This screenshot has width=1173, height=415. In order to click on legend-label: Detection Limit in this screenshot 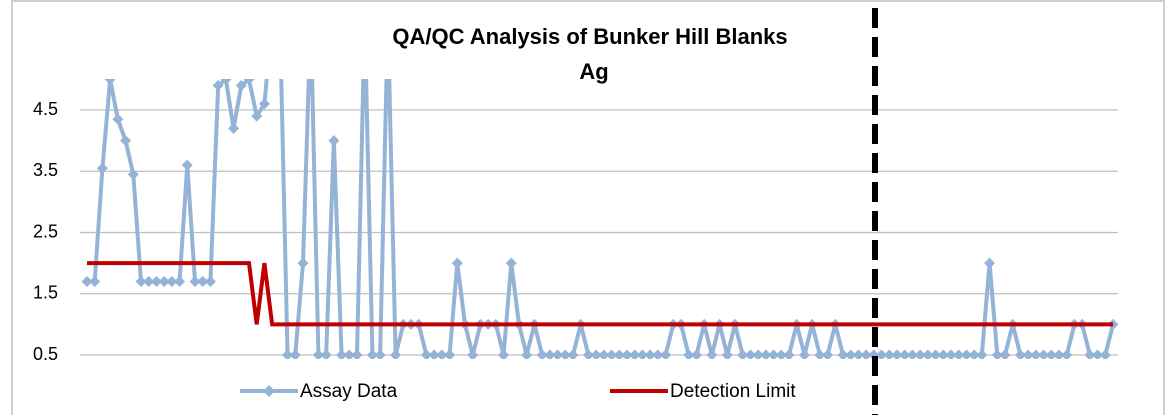, I will do `click(733, 391)`.